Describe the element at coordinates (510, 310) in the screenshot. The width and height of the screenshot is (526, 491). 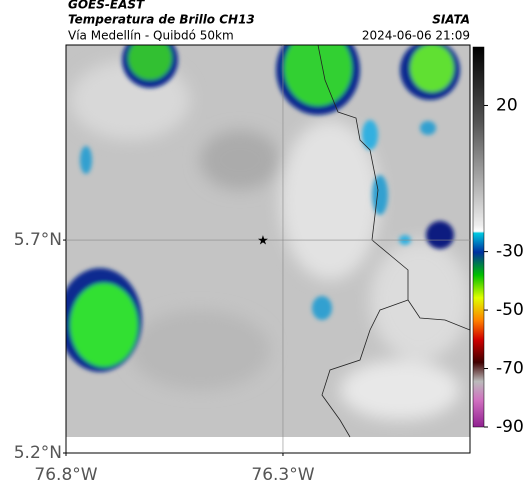
I see `colorbar-tick-label: -50` at that location.